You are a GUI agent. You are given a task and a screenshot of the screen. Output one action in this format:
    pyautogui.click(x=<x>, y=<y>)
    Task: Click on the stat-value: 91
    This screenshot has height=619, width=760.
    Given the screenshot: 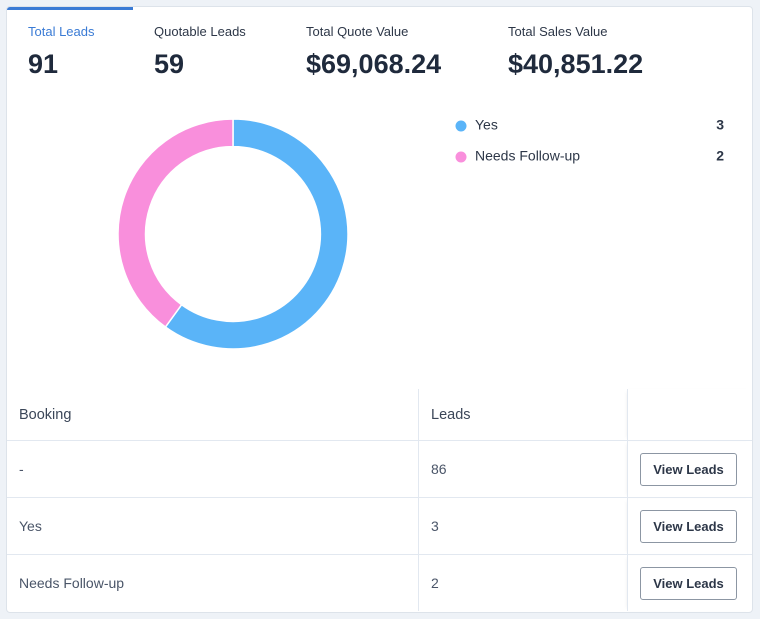 What is the action you would take?
    pyautogui.click(x=43, y=64)
    